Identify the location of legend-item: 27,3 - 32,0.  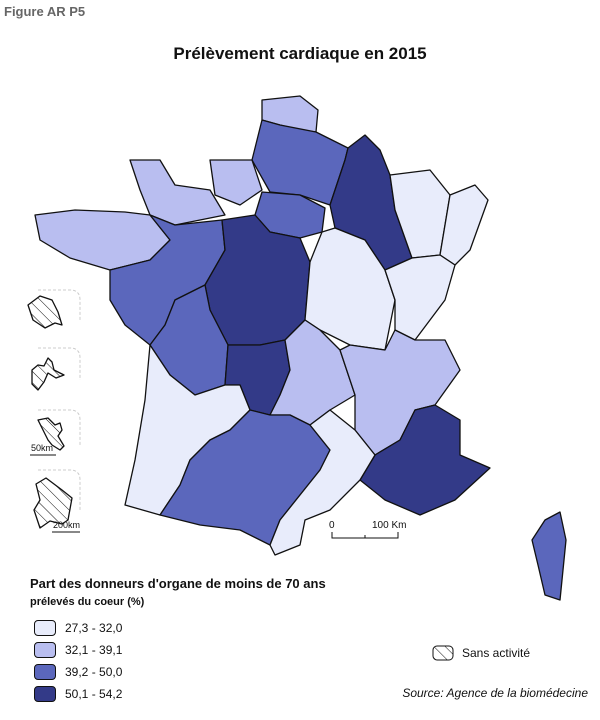
(78, 628).